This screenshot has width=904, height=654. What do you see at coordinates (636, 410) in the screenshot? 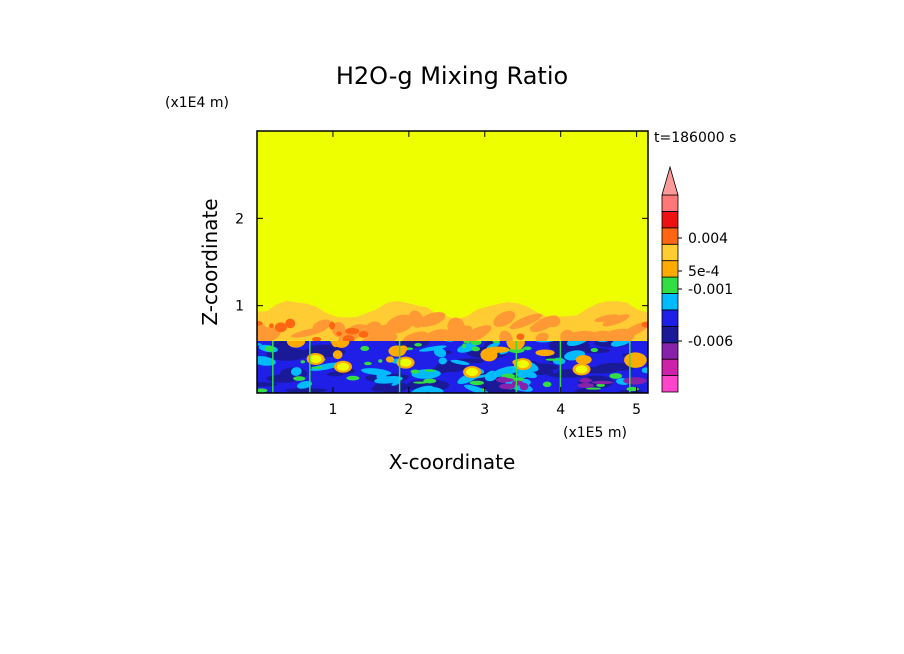
I see `x-tick-label: 5` at bounding box center [636, 410].